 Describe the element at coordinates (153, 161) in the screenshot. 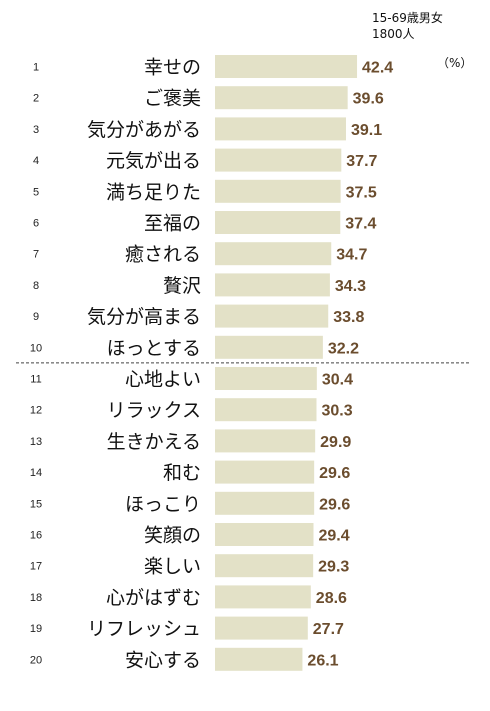

I see `category-label: 元気が出る` at that location.